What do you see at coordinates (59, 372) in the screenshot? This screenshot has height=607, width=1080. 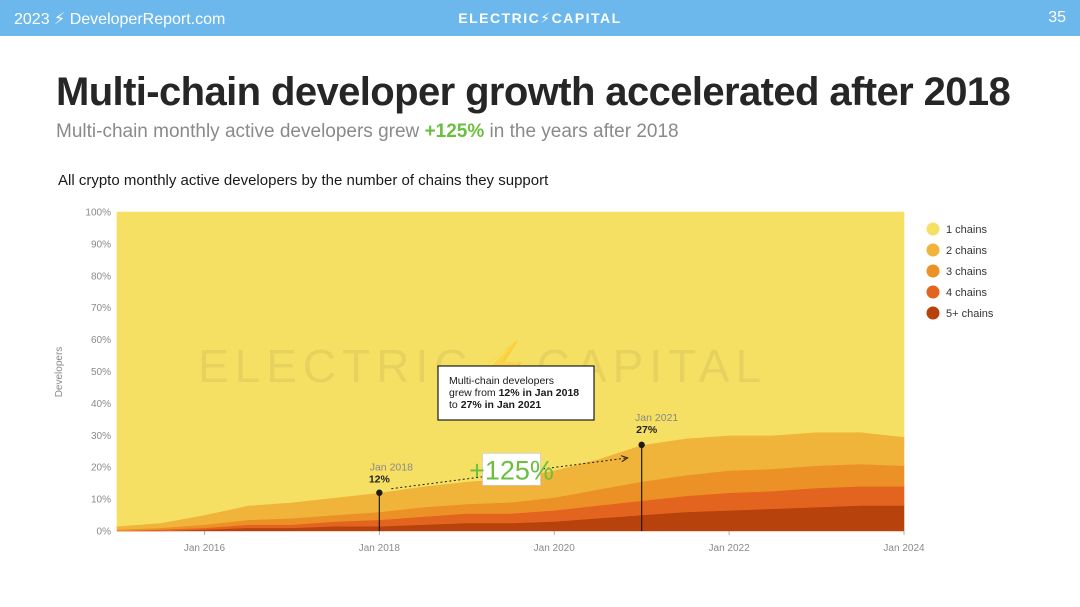 I see `y-axis-label: Developers` at bounding box center [59, 372].